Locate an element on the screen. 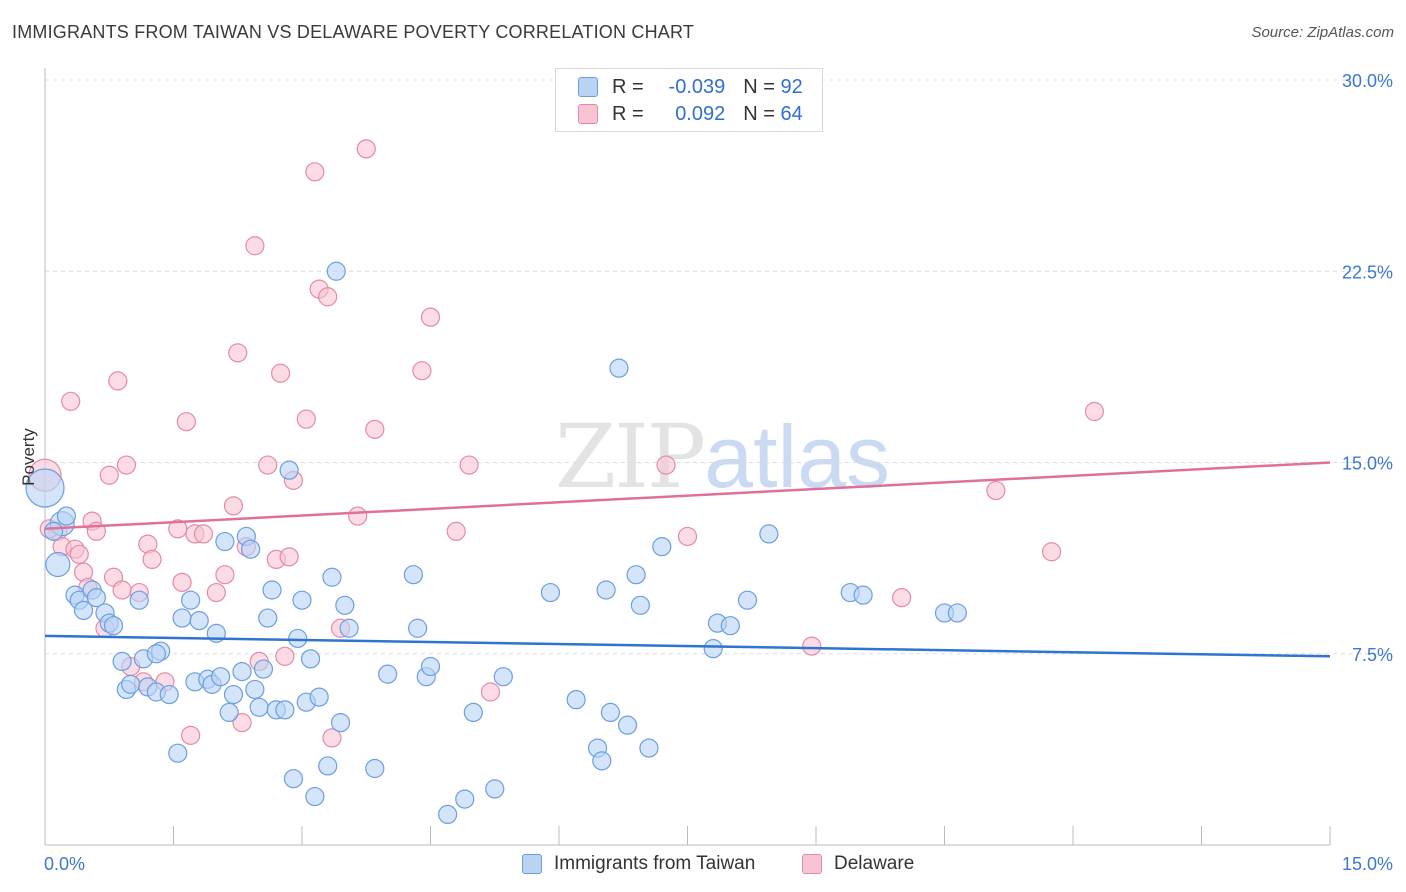  r-value: 0.092 is located at coordinates (700, 113).